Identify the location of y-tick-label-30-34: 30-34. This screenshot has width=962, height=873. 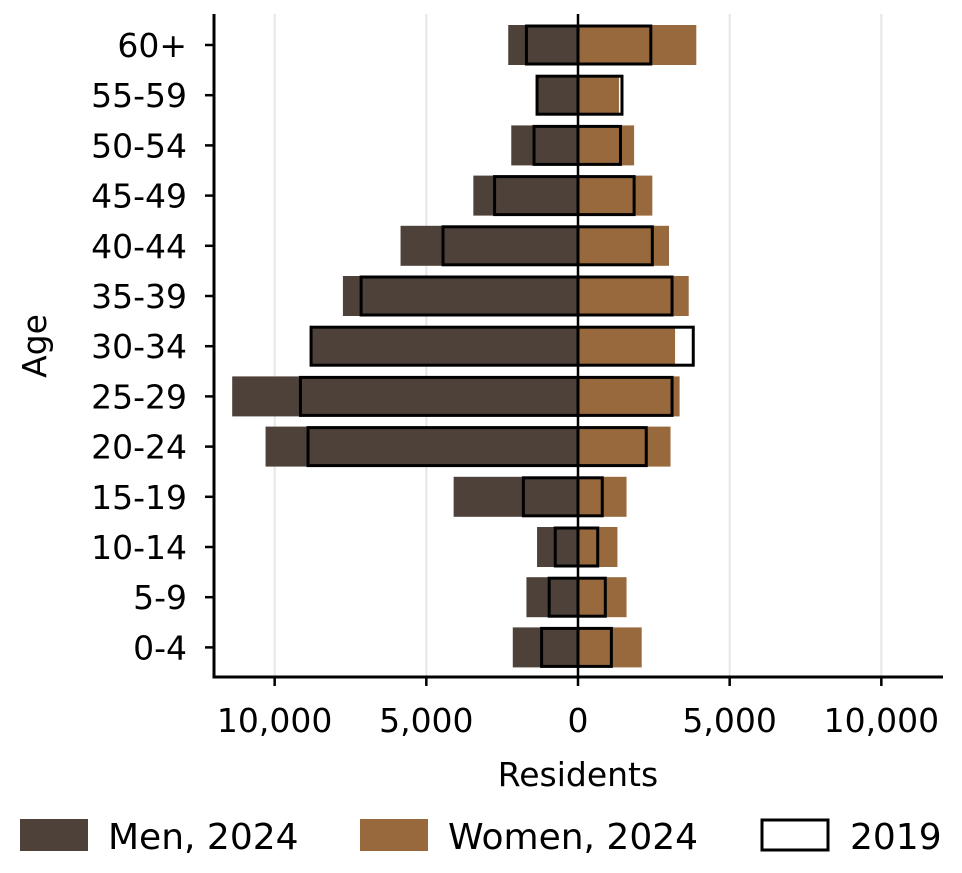
(139, 346).